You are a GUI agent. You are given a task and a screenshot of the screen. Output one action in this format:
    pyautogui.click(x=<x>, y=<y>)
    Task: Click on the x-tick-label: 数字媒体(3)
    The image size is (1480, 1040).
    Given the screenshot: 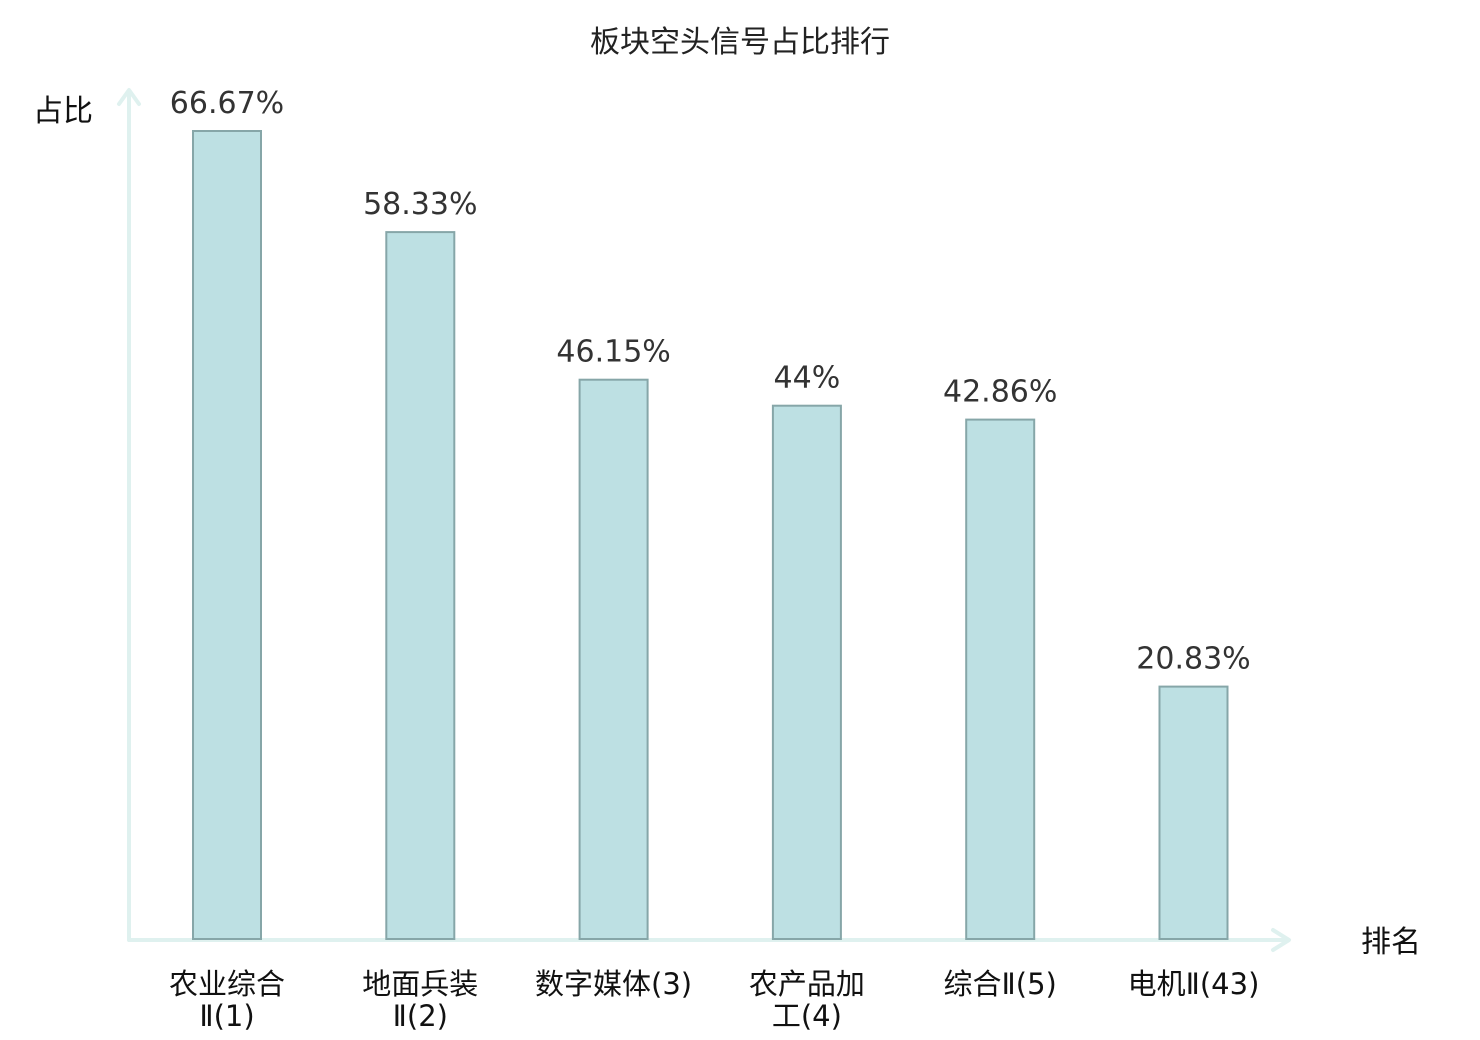 What is the action you would take?
    pyautogui.click(x=613, y=984)
    